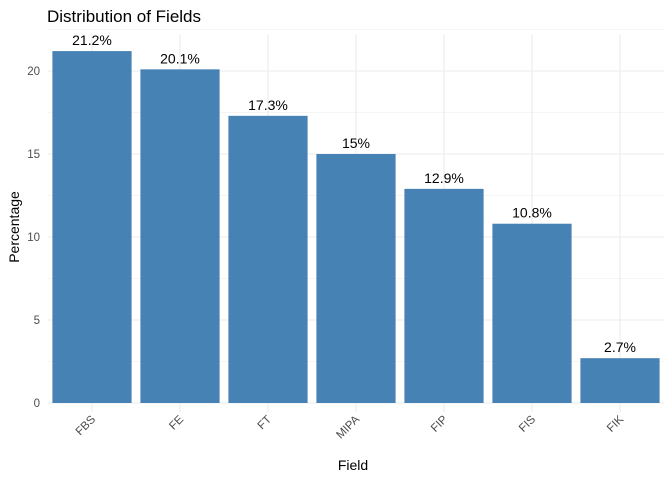 Image resolution: width=672 pixels, height=485 pixels. Describe the element at coordinates (33, 72) in the screenshot. I see `y-tick-label: 20` at that location.